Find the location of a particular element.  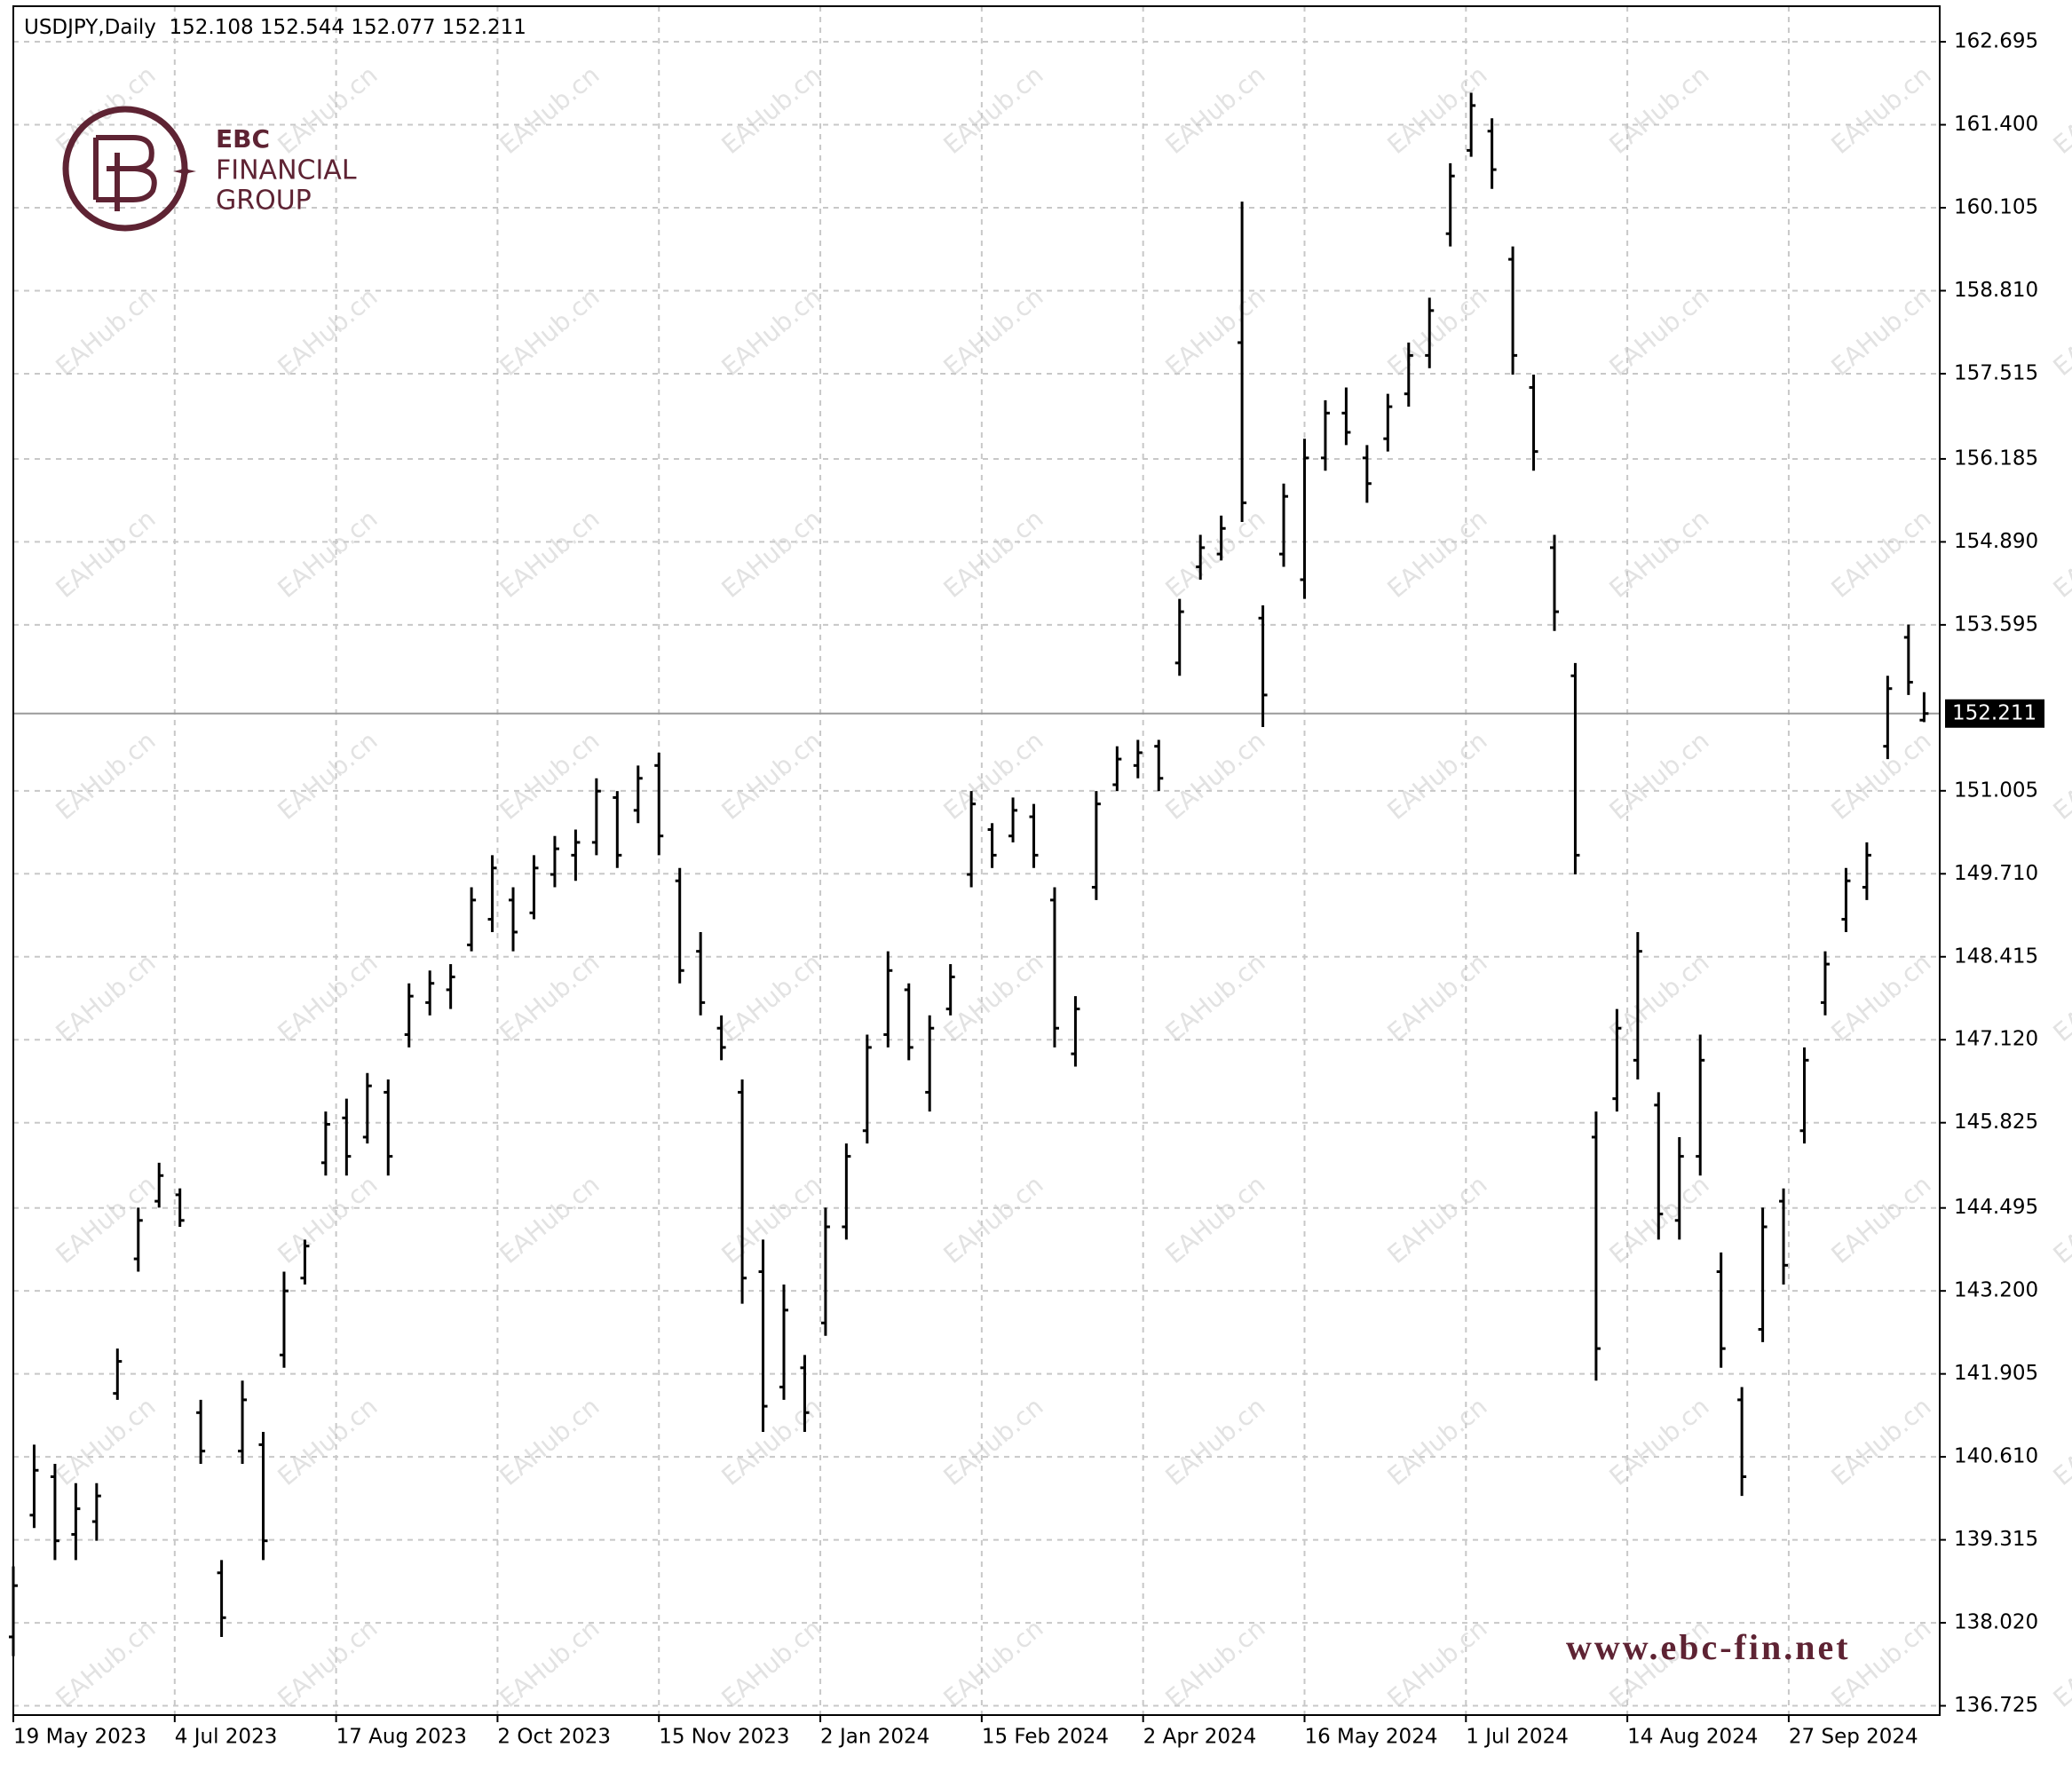

y-tick-label: 156.185 is located at coordinates (1996, 458).